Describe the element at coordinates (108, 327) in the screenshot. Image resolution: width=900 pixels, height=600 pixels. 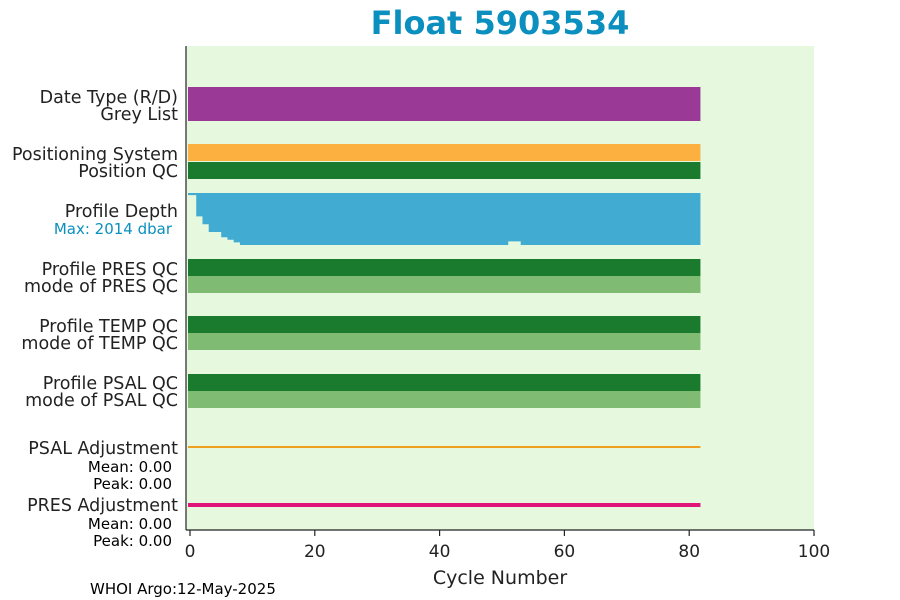
I see `row-label-profile-temp-qc: Profile TEMP QC` at that location.